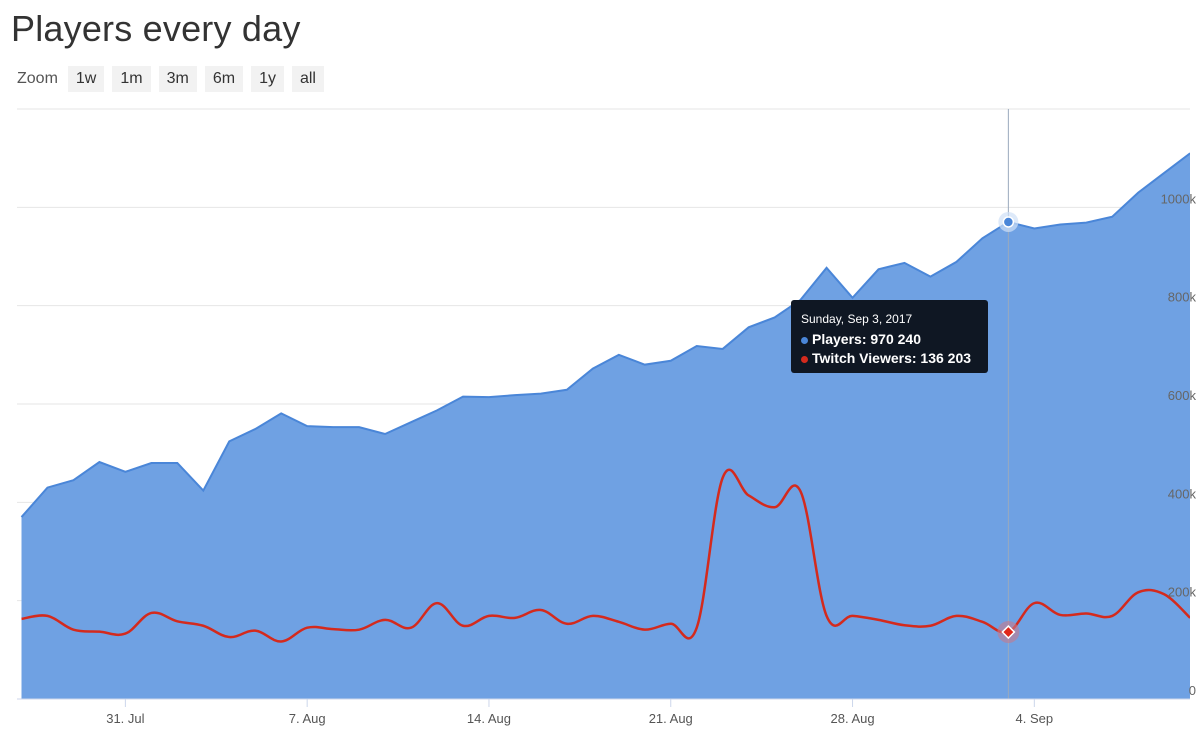 Image resolution: width=1200 pixels, height=735 pixels. I want to click on chart-title: Players every day, so click(156, 28).